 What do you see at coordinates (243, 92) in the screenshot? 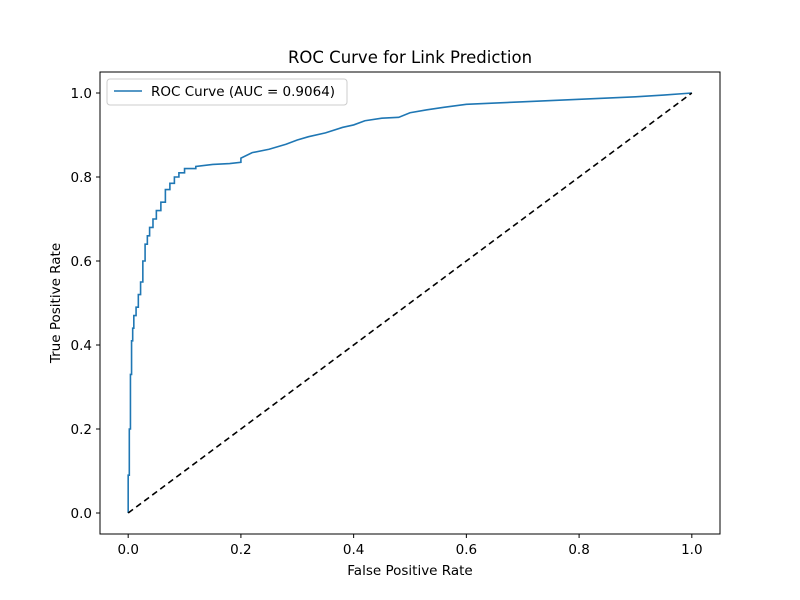
I see `legend-label-roc: ROC Curve (AUC = 0.9064)` at bounding box center [243, 92].